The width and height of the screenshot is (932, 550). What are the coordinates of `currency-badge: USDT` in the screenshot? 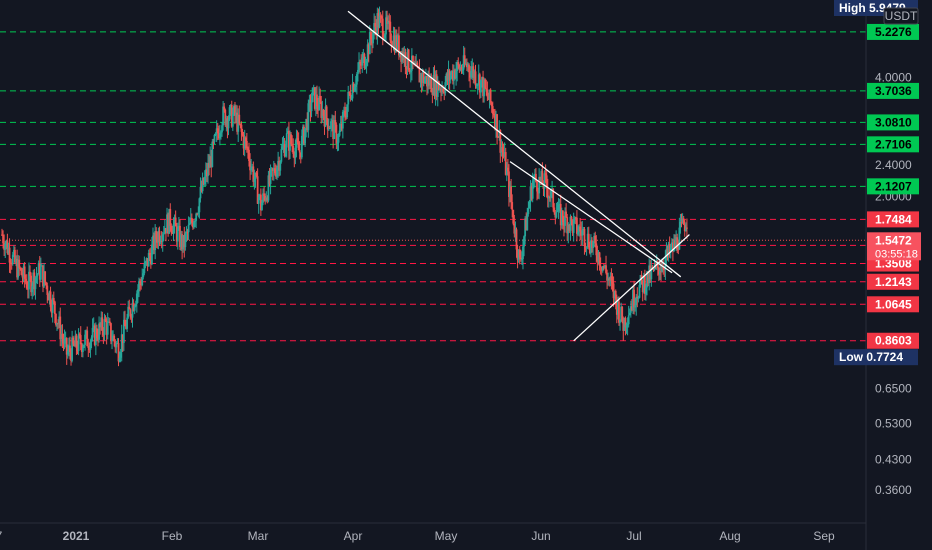 It's located at (901, 16).